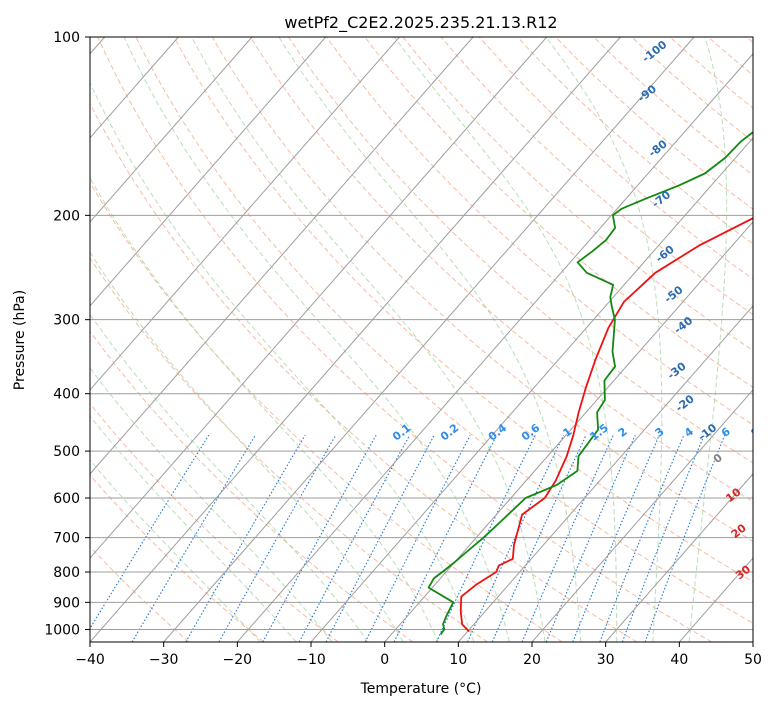 The image size is (775, 708). What do you see at coordinates (420, 23) in the screenshot?
I see `chart-title: wetPf2_C2E2.2025.235.21.13.R12` at bounding box center [420, 23].